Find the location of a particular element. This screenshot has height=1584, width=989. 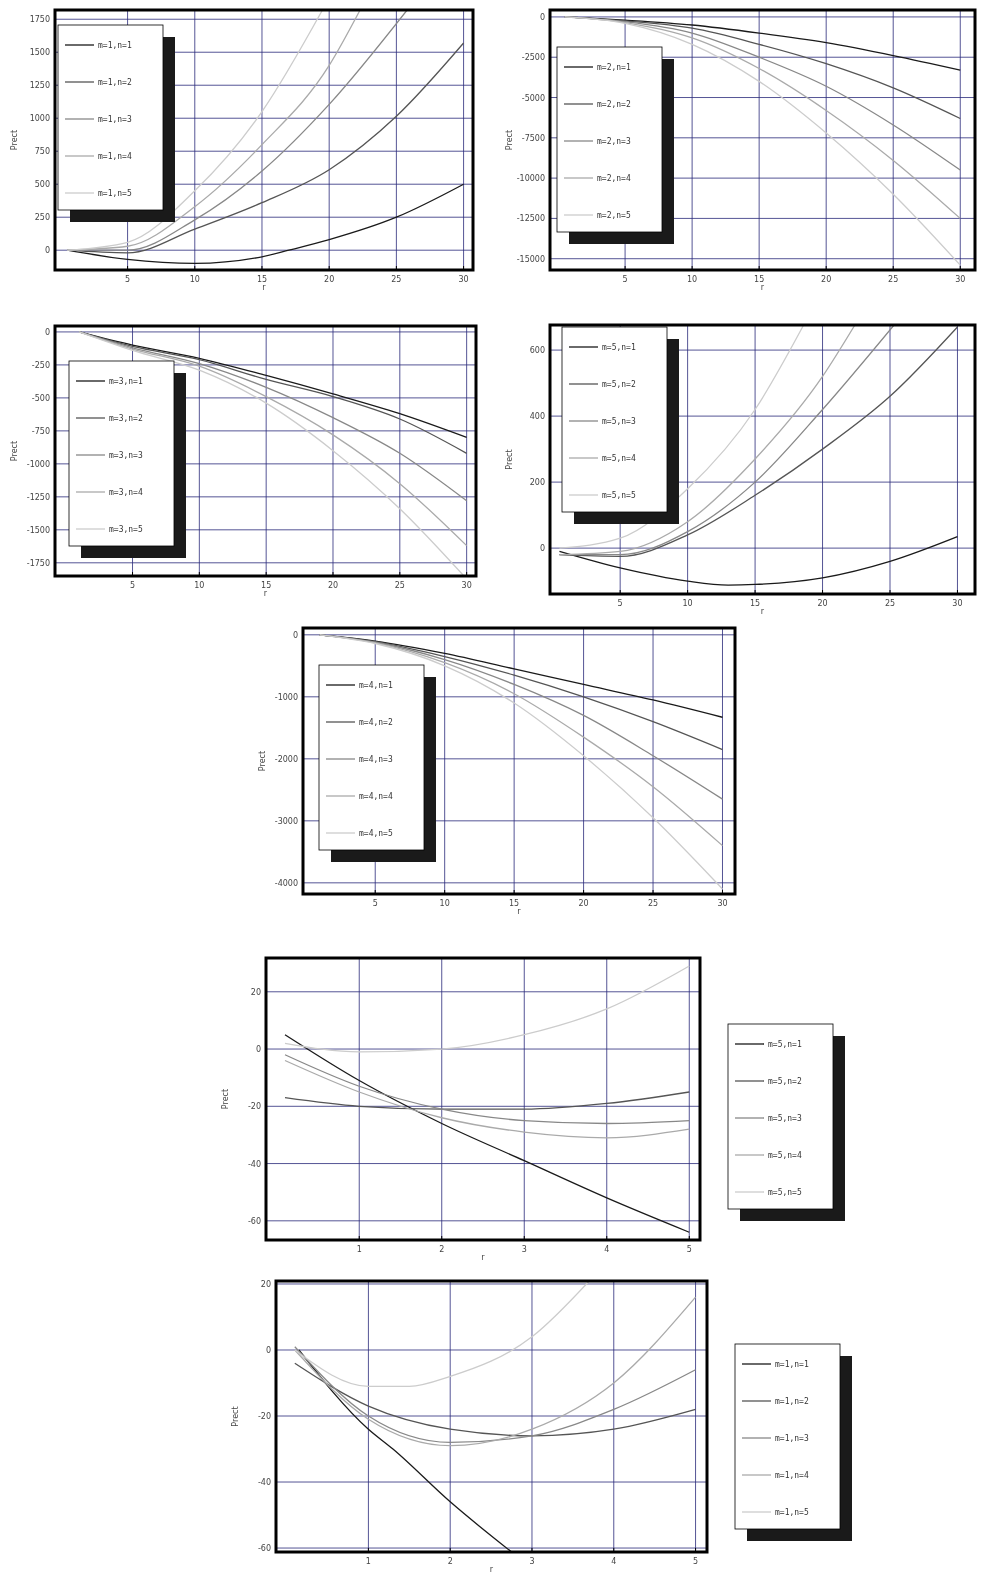

y-tick-label: -5000 is located at coordinates (533, 98).